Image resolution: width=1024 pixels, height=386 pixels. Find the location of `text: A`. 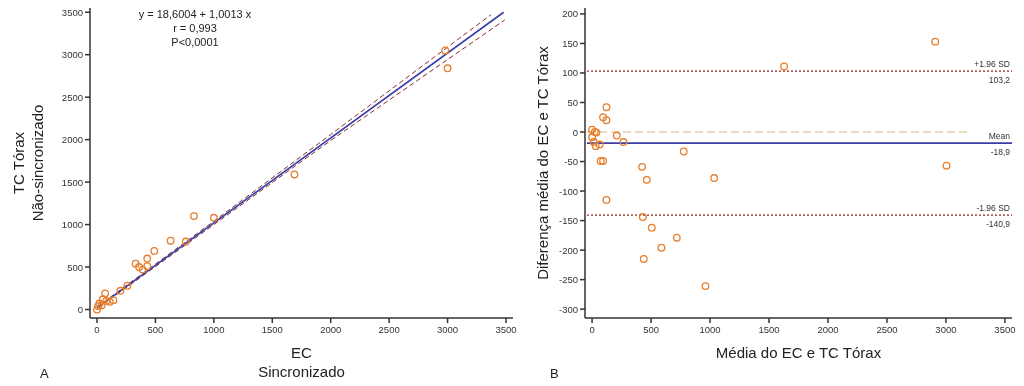

text: A is located at coordinates (44, 373).